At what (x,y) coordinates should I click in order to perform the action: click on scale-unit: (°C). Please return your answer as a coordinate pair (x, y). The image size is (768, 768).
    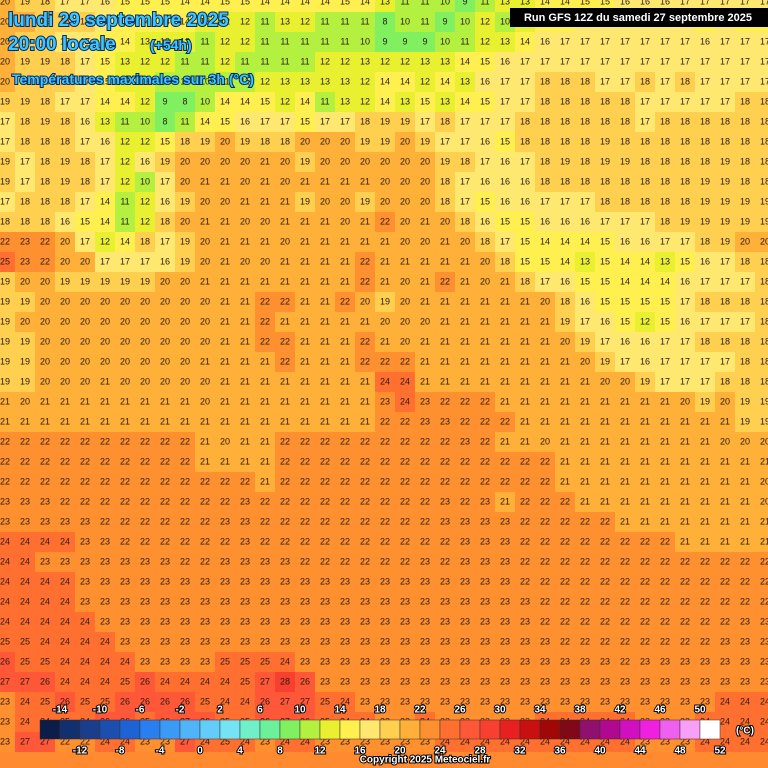
    Looking at the image, I should click on (745, 731).